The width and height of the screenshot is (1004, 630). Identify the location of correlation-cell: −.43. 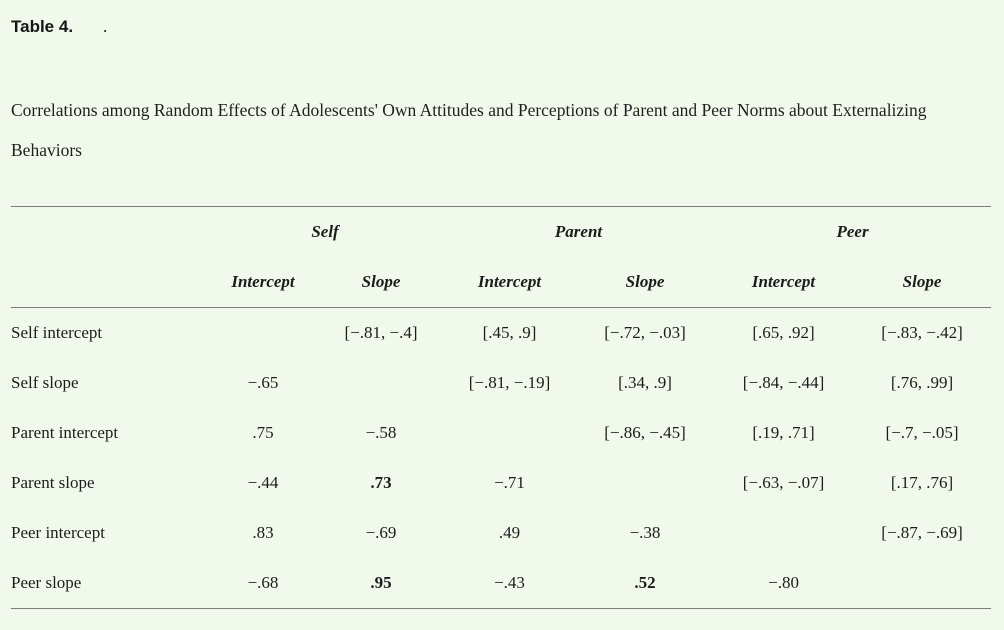
(510, 583).